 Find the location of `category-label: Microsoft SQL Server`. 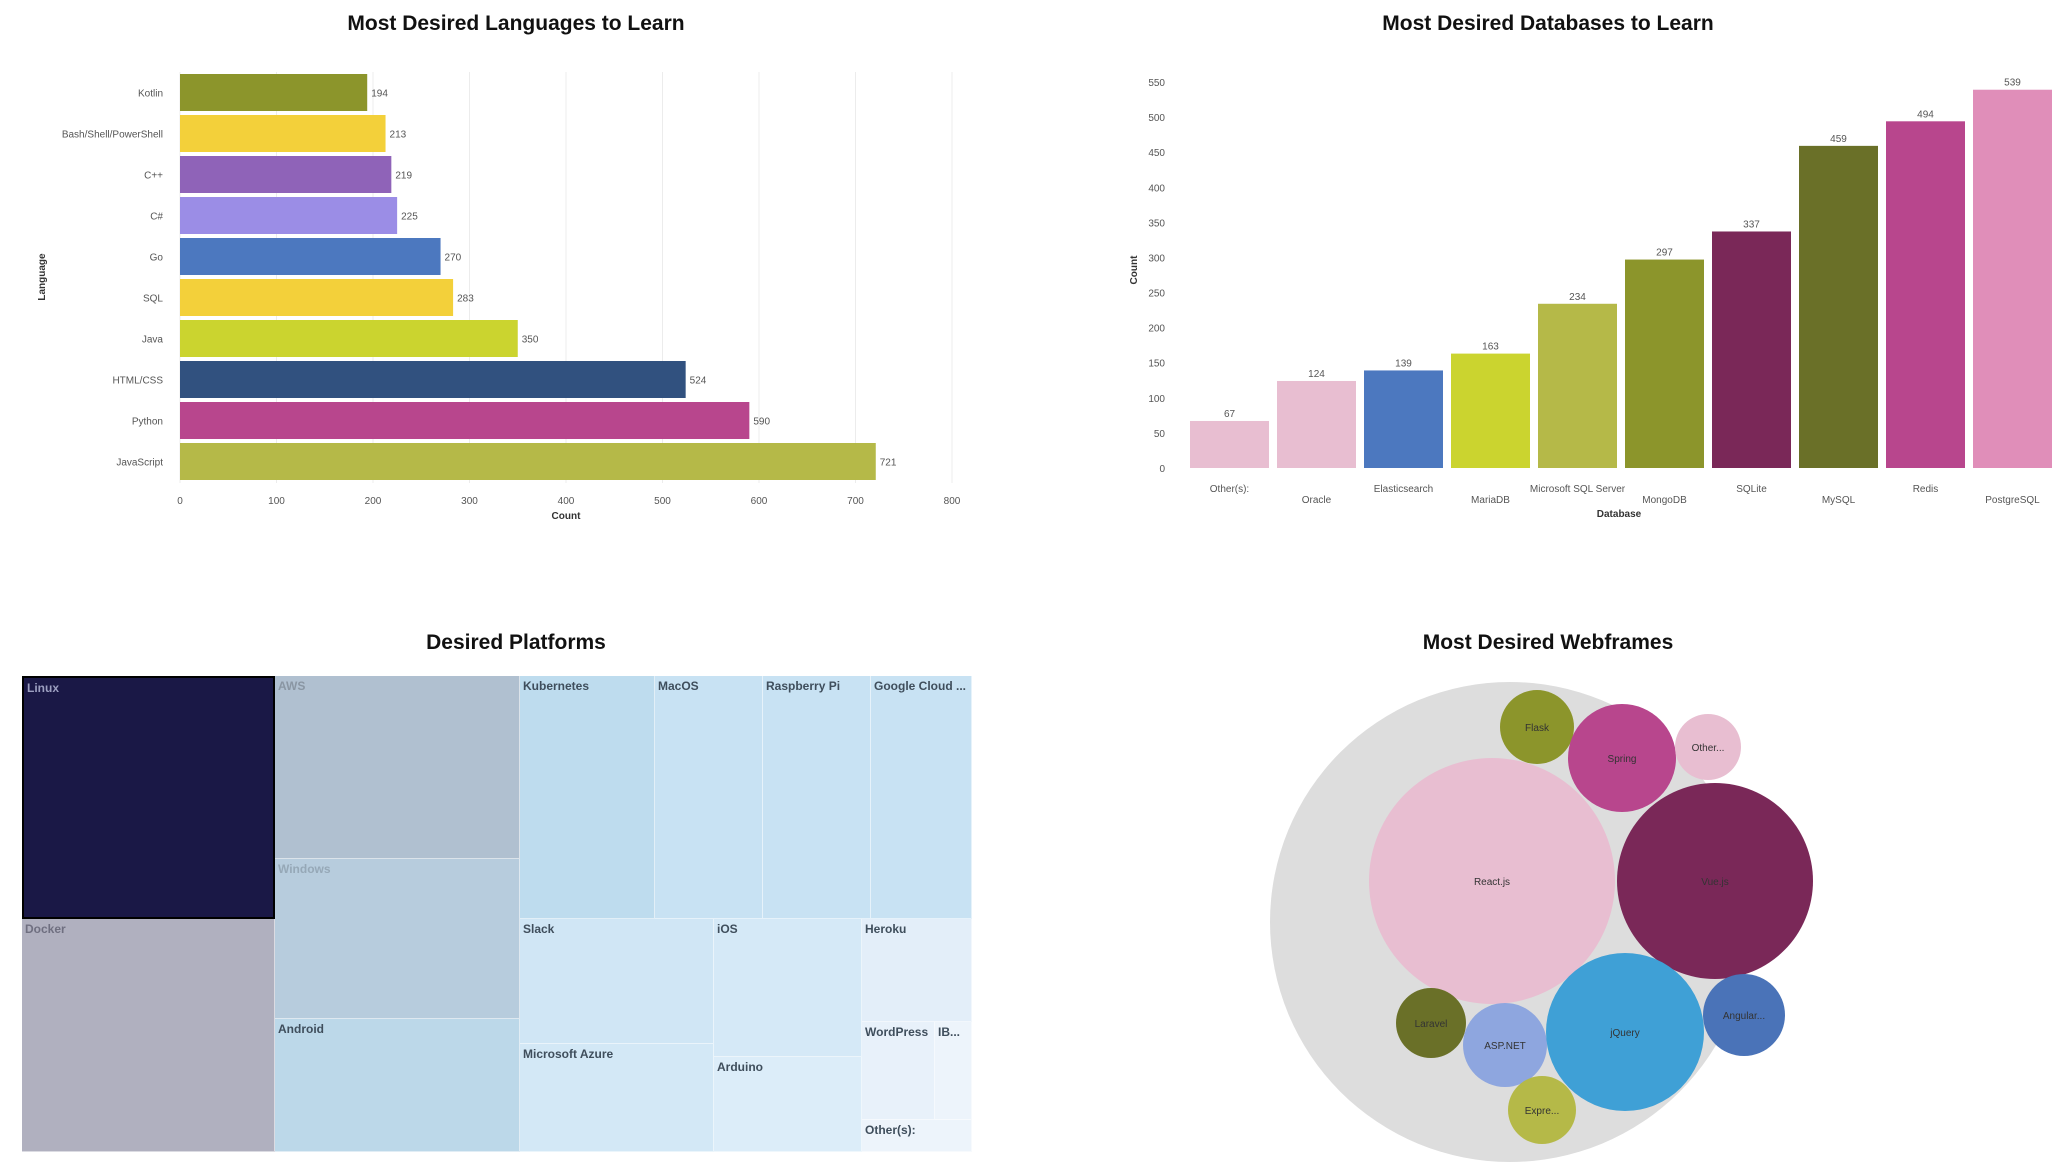

category-label: Microsoft SQL Server is located at coordinates (1578, 489).